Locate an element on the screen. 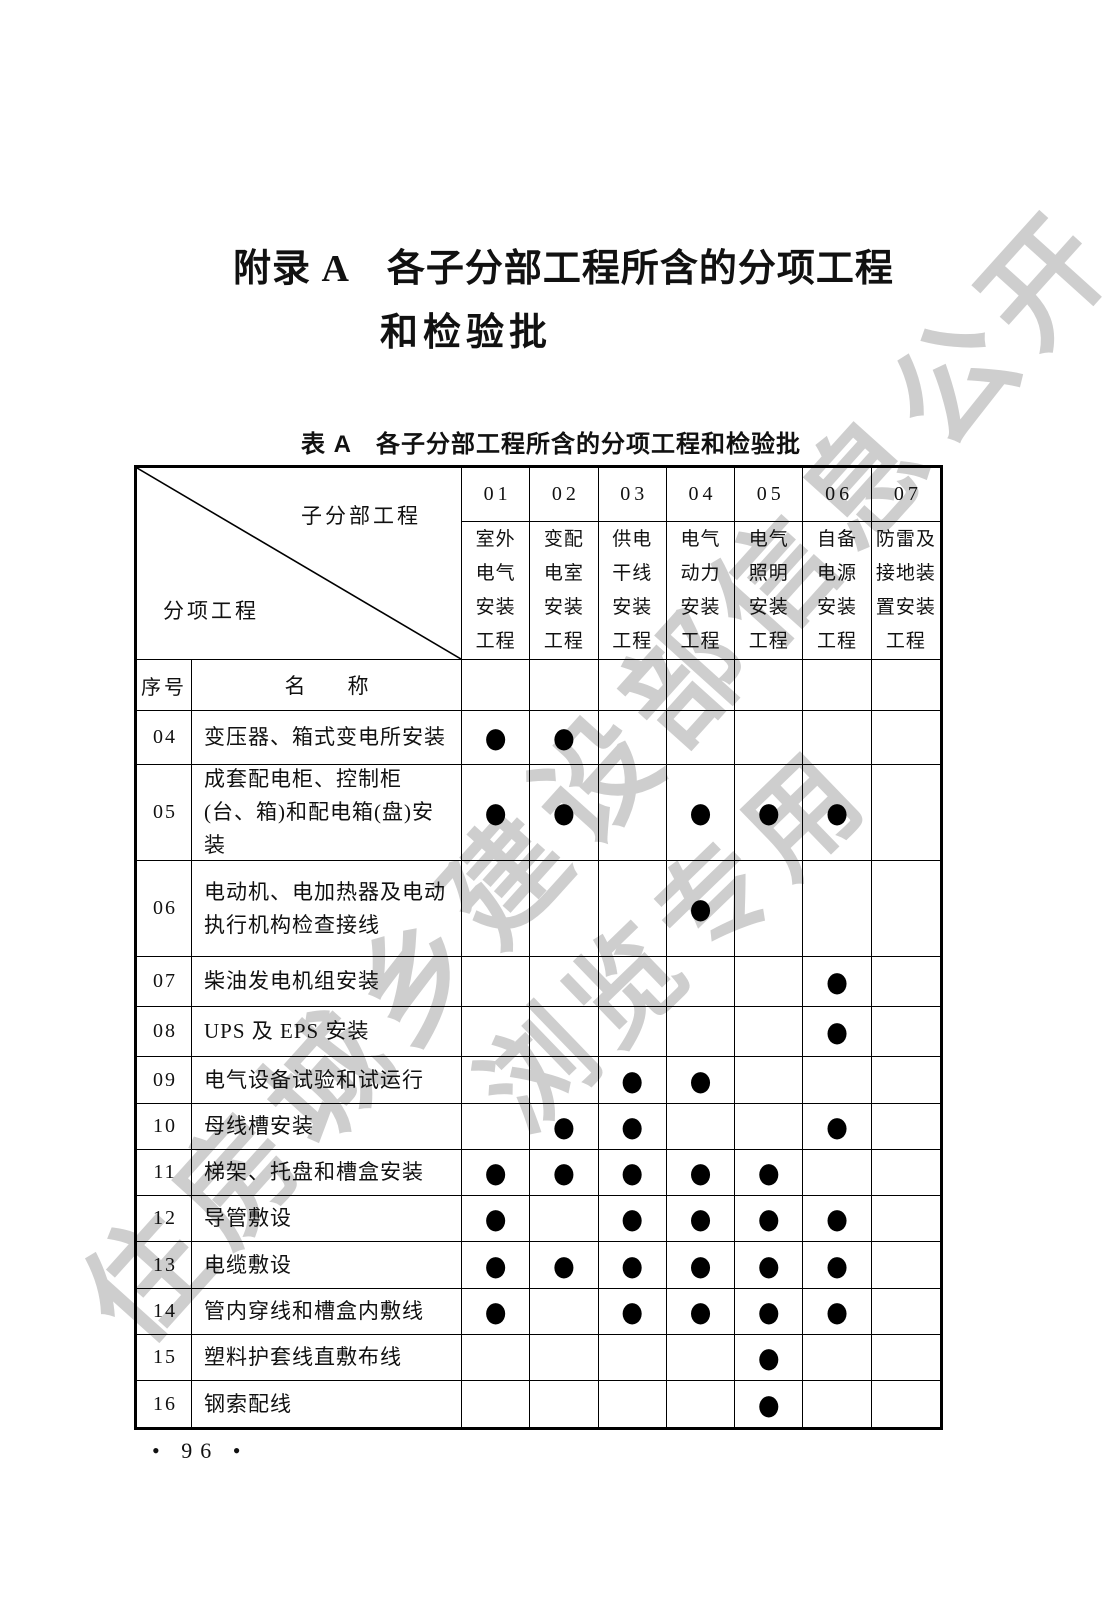  row-index-cell: 07 is located at coordinates (164, 982).